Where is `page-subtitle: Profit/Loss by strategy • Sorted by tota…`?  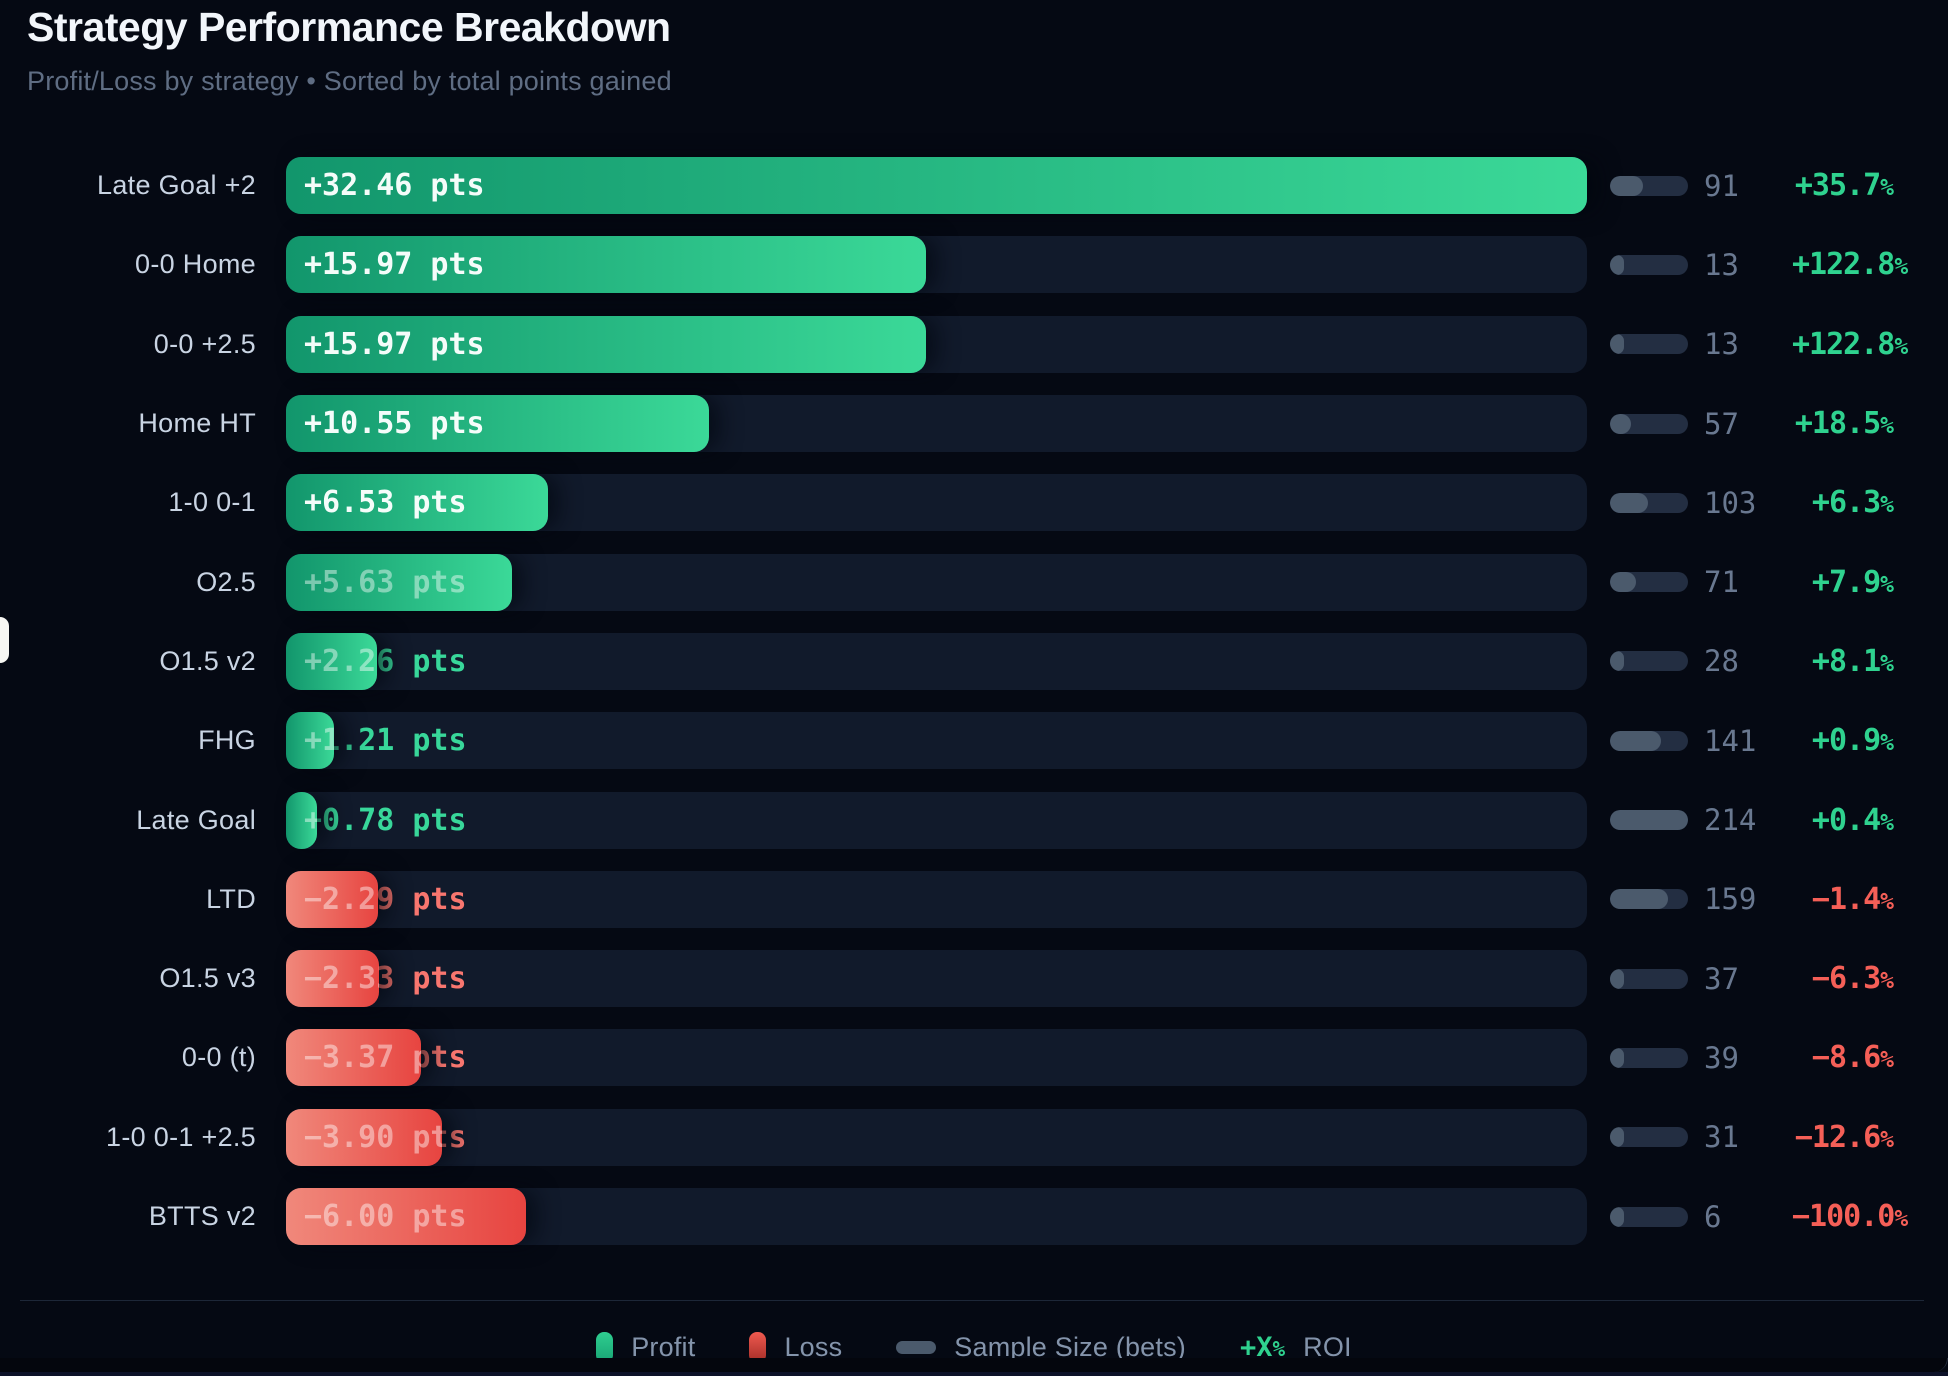 page-subtitle: Profit/Loss by strategy • Sorted by tota… is located at coordinates (349, 81).